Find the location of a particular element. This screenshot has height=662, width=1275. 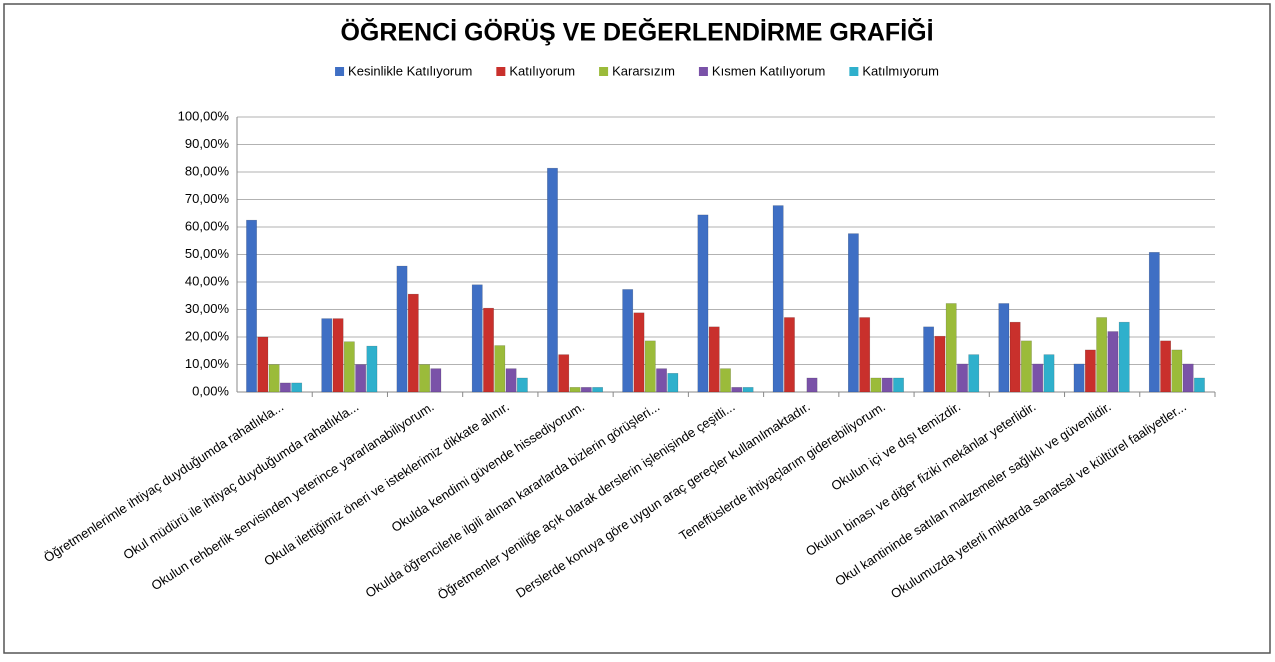

legend-label: Katılıyorum is located at coordinates (542, 70).